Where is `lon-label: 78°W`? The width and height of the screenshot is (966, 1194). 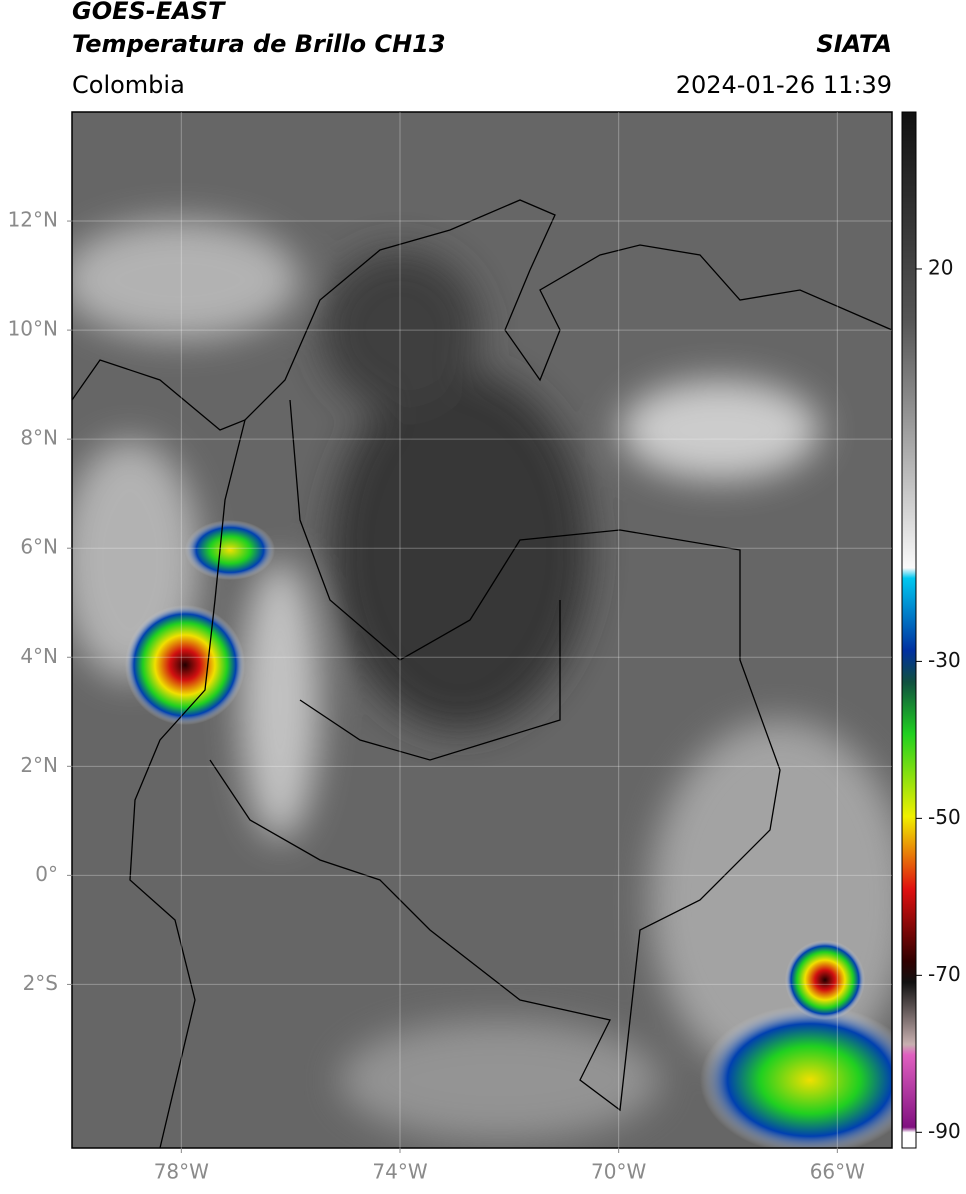
lon-label: 78°W is located at coordinates (181, 1172).